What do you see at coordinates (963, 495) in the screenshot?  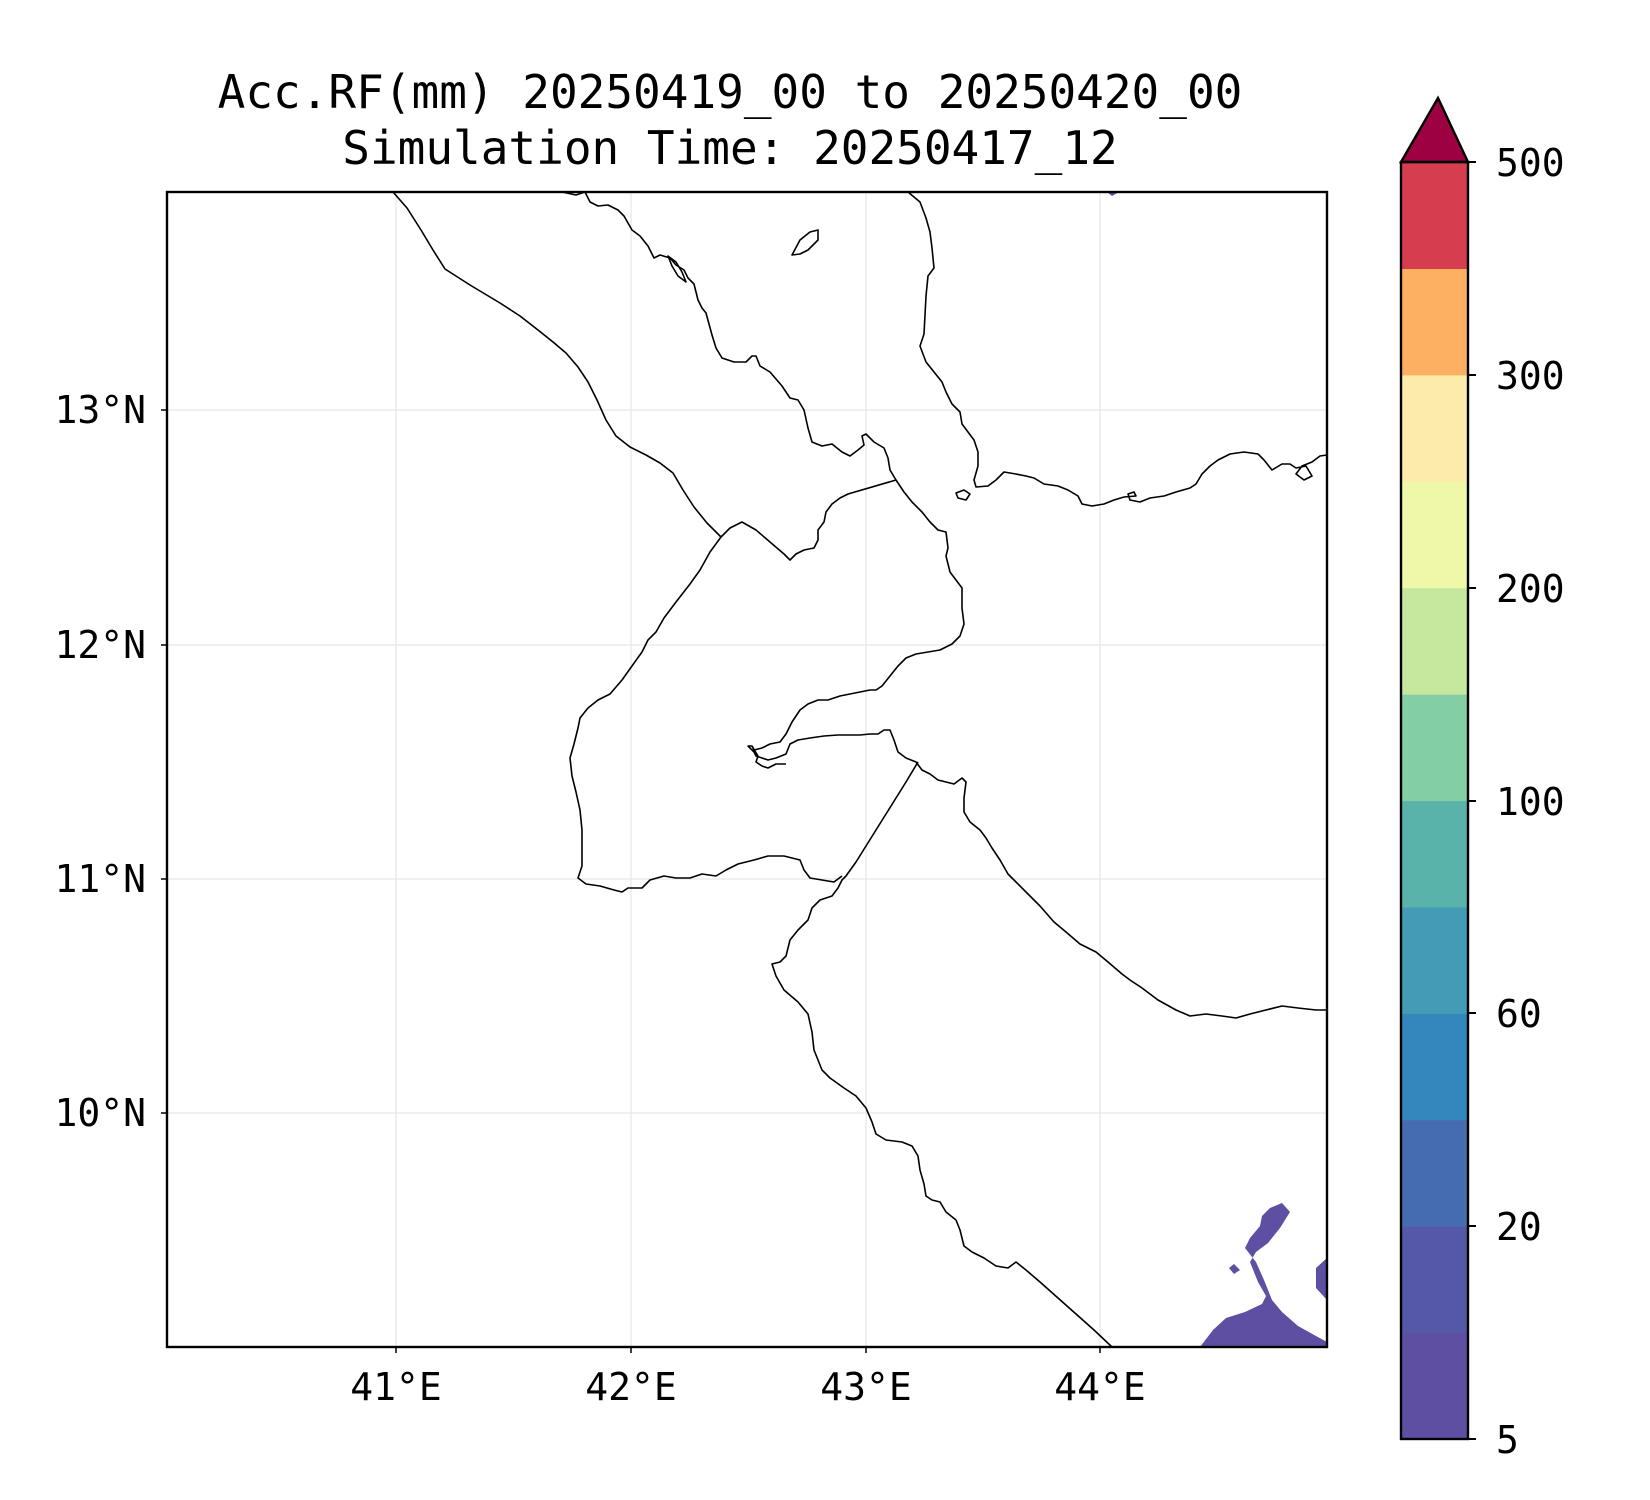 I see `island-small-a` at bounding box center [963, 495].